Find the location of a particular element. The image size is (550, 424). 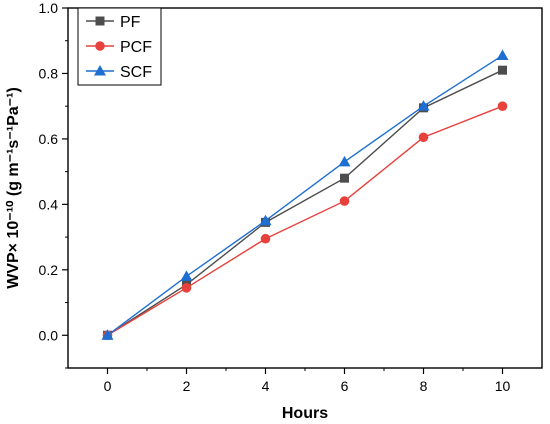

legend: PF PCF SCF is located at coordinates (119, 46).